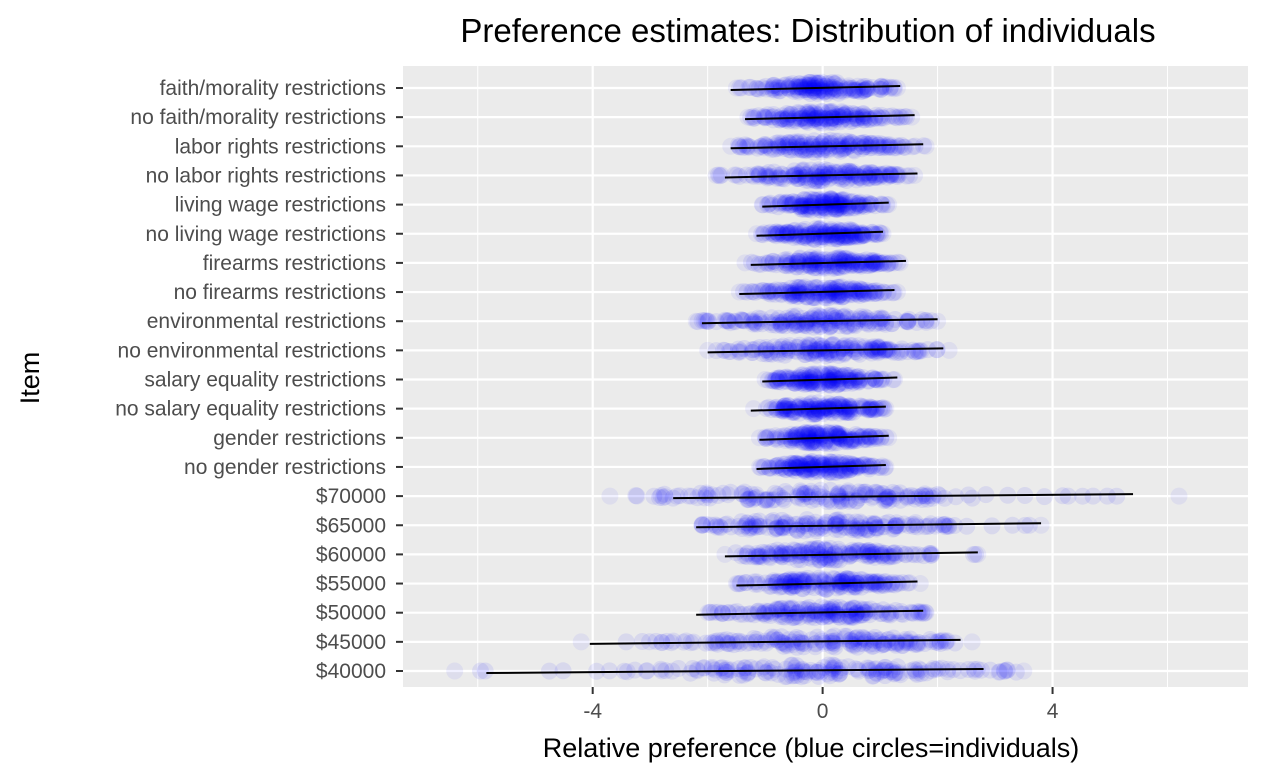 The height and width of the screenshot is (781, 1265). Describe the element at coordinates (351, 584) in the screenshot. I see `y-tick-label: $55000` at that location.